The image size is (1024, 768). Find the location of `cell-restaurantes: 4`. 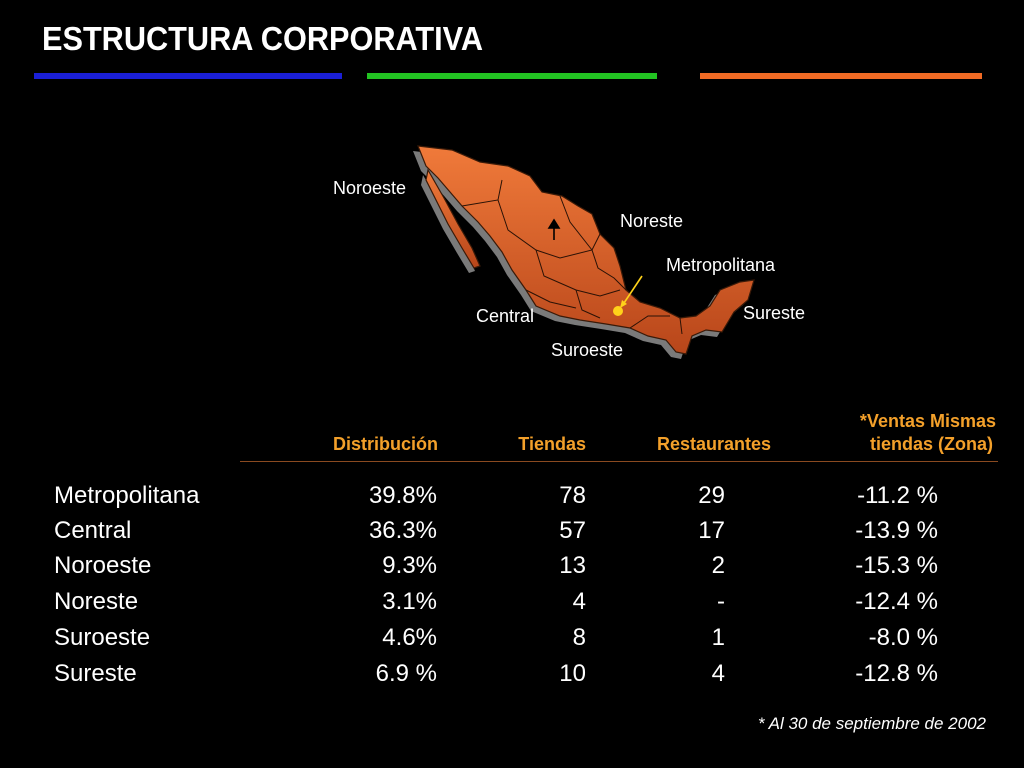

cell-restaurantes: 4 is located at coordinates (718, 673).